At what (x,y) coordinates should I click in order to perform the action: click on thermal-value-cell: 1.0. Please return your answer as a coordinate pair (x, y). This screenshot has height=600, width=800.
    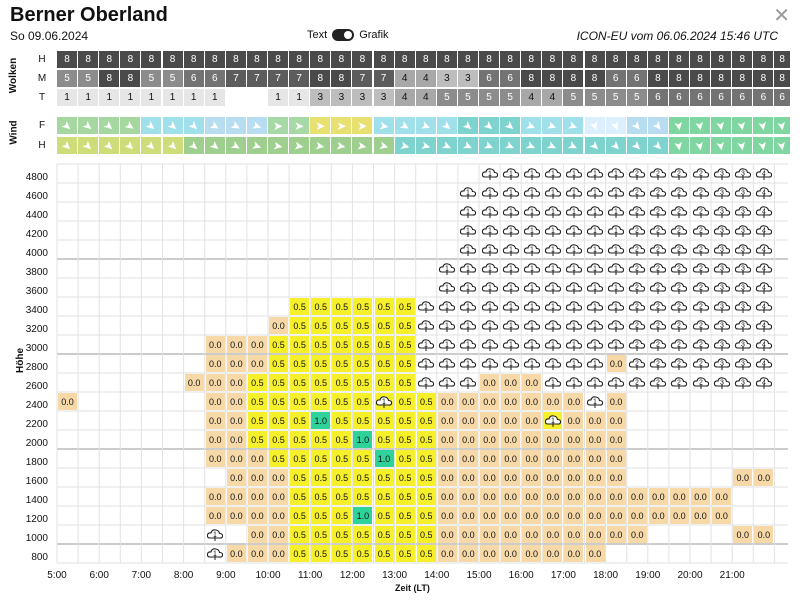
    Looking at the image, I should click on (384, 458).